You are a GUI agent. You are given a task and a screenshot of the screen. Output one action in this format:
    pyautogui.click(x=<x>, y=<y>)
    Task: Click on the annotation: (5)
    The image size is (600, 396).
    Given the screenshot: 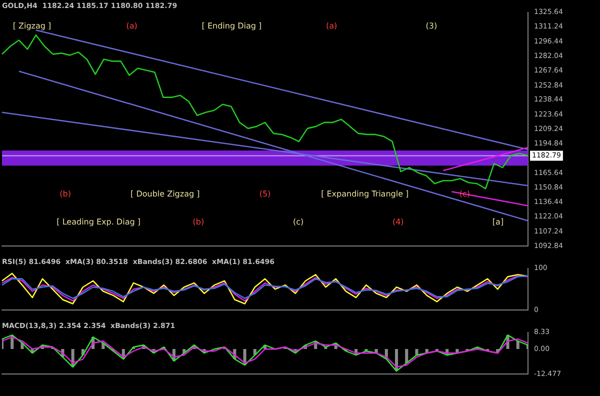 What is the action you would take?
    pyautogui.click(x=265, y=194)
    